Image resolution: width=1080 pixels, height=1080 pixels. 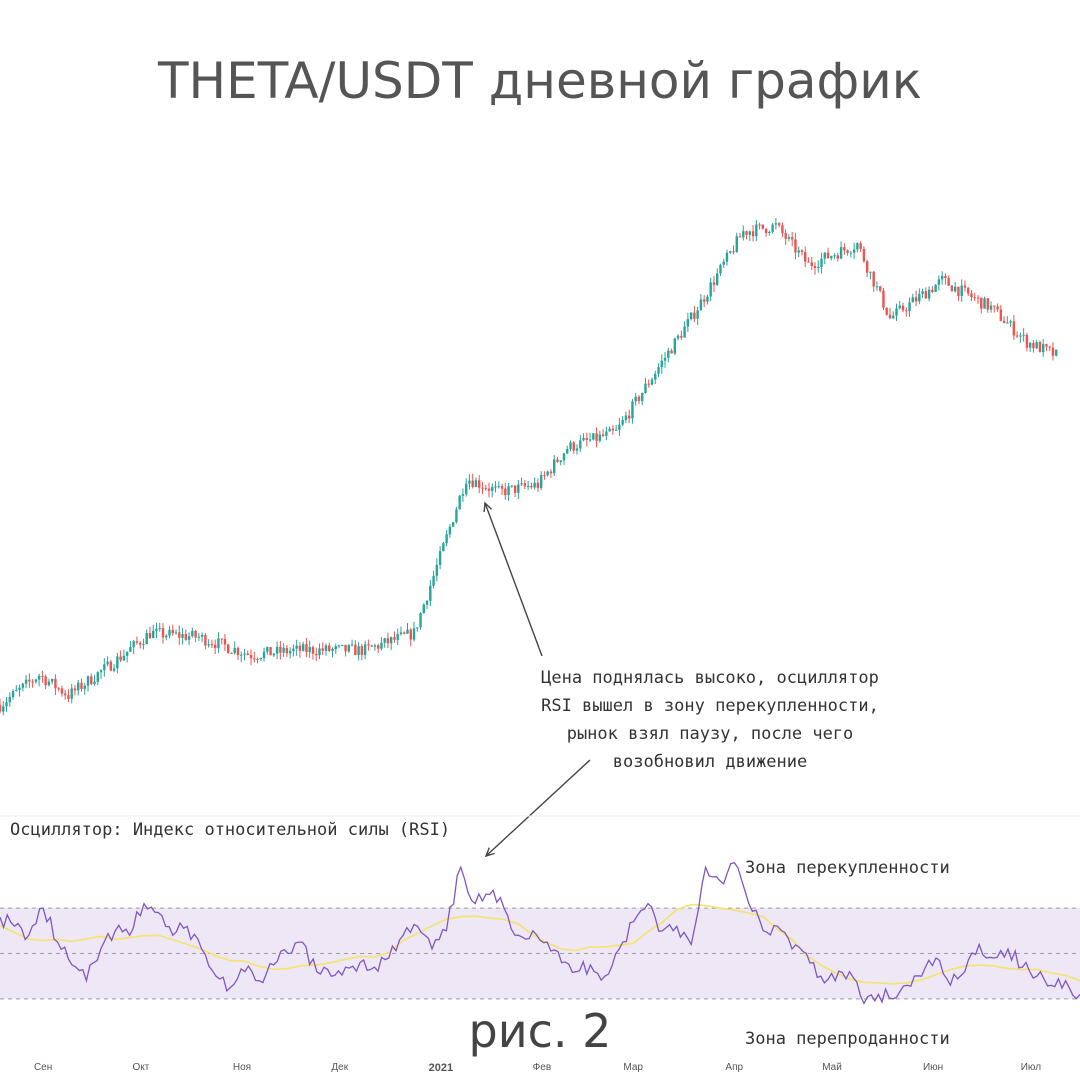 I want to click on x-axis-tick-9: Июн, so click(x=933, y=1067).